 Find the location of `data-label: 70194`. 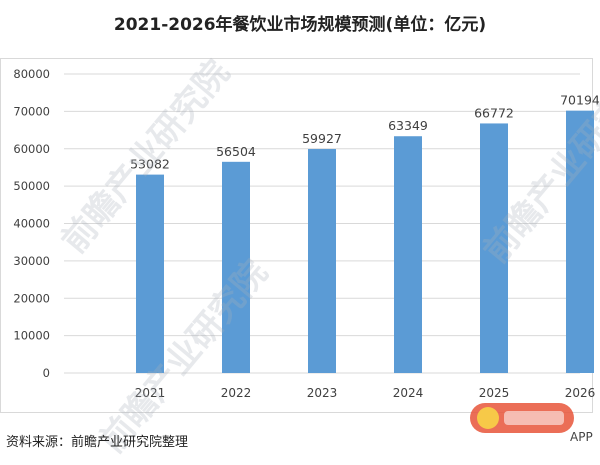

data-label: 70194 is located at coordinates (580, 100).